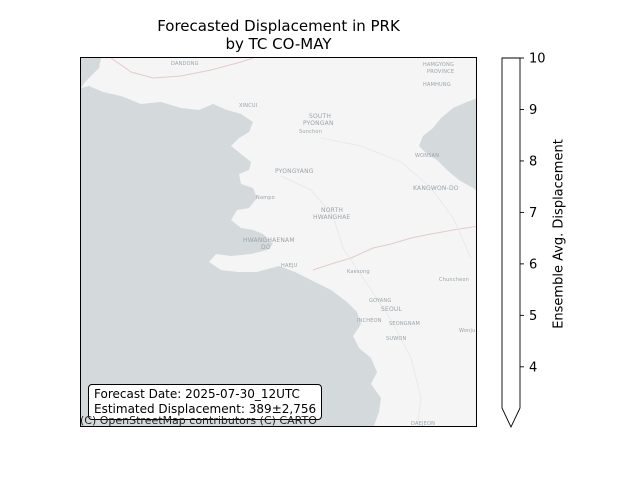  I want to click on label-hwanghaenam: HWANGHAENAM, so click(269, 240).